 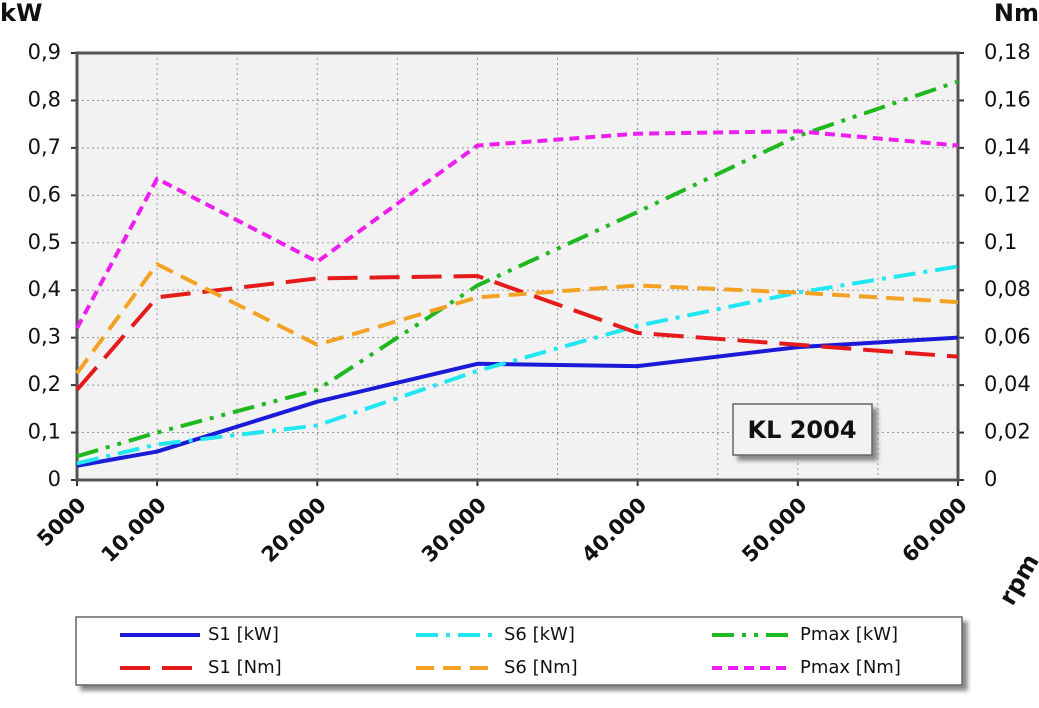 What do you see at coordinates (1007, 194) in the screenshot?
I see `y2-tick-label: 0,12` at bounding box center [1007, 194].